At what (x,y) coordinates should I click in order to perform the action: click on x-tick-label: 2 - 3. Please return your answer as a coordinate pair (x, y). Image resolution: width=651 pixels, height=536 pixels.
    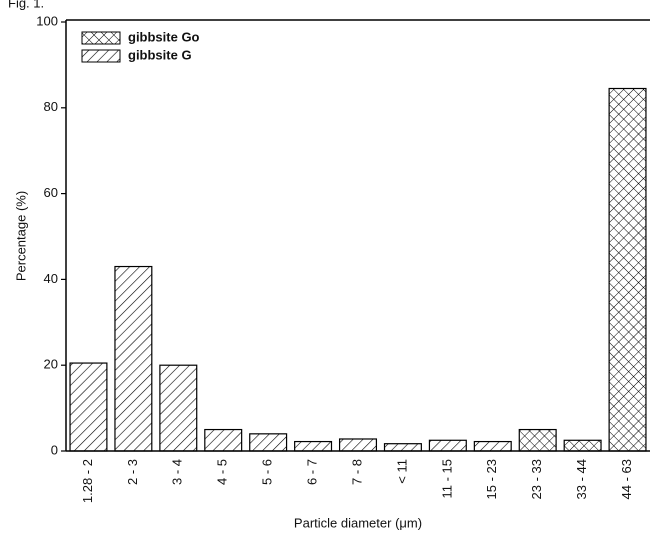
    Looking at the image, I should click on (132, 472).